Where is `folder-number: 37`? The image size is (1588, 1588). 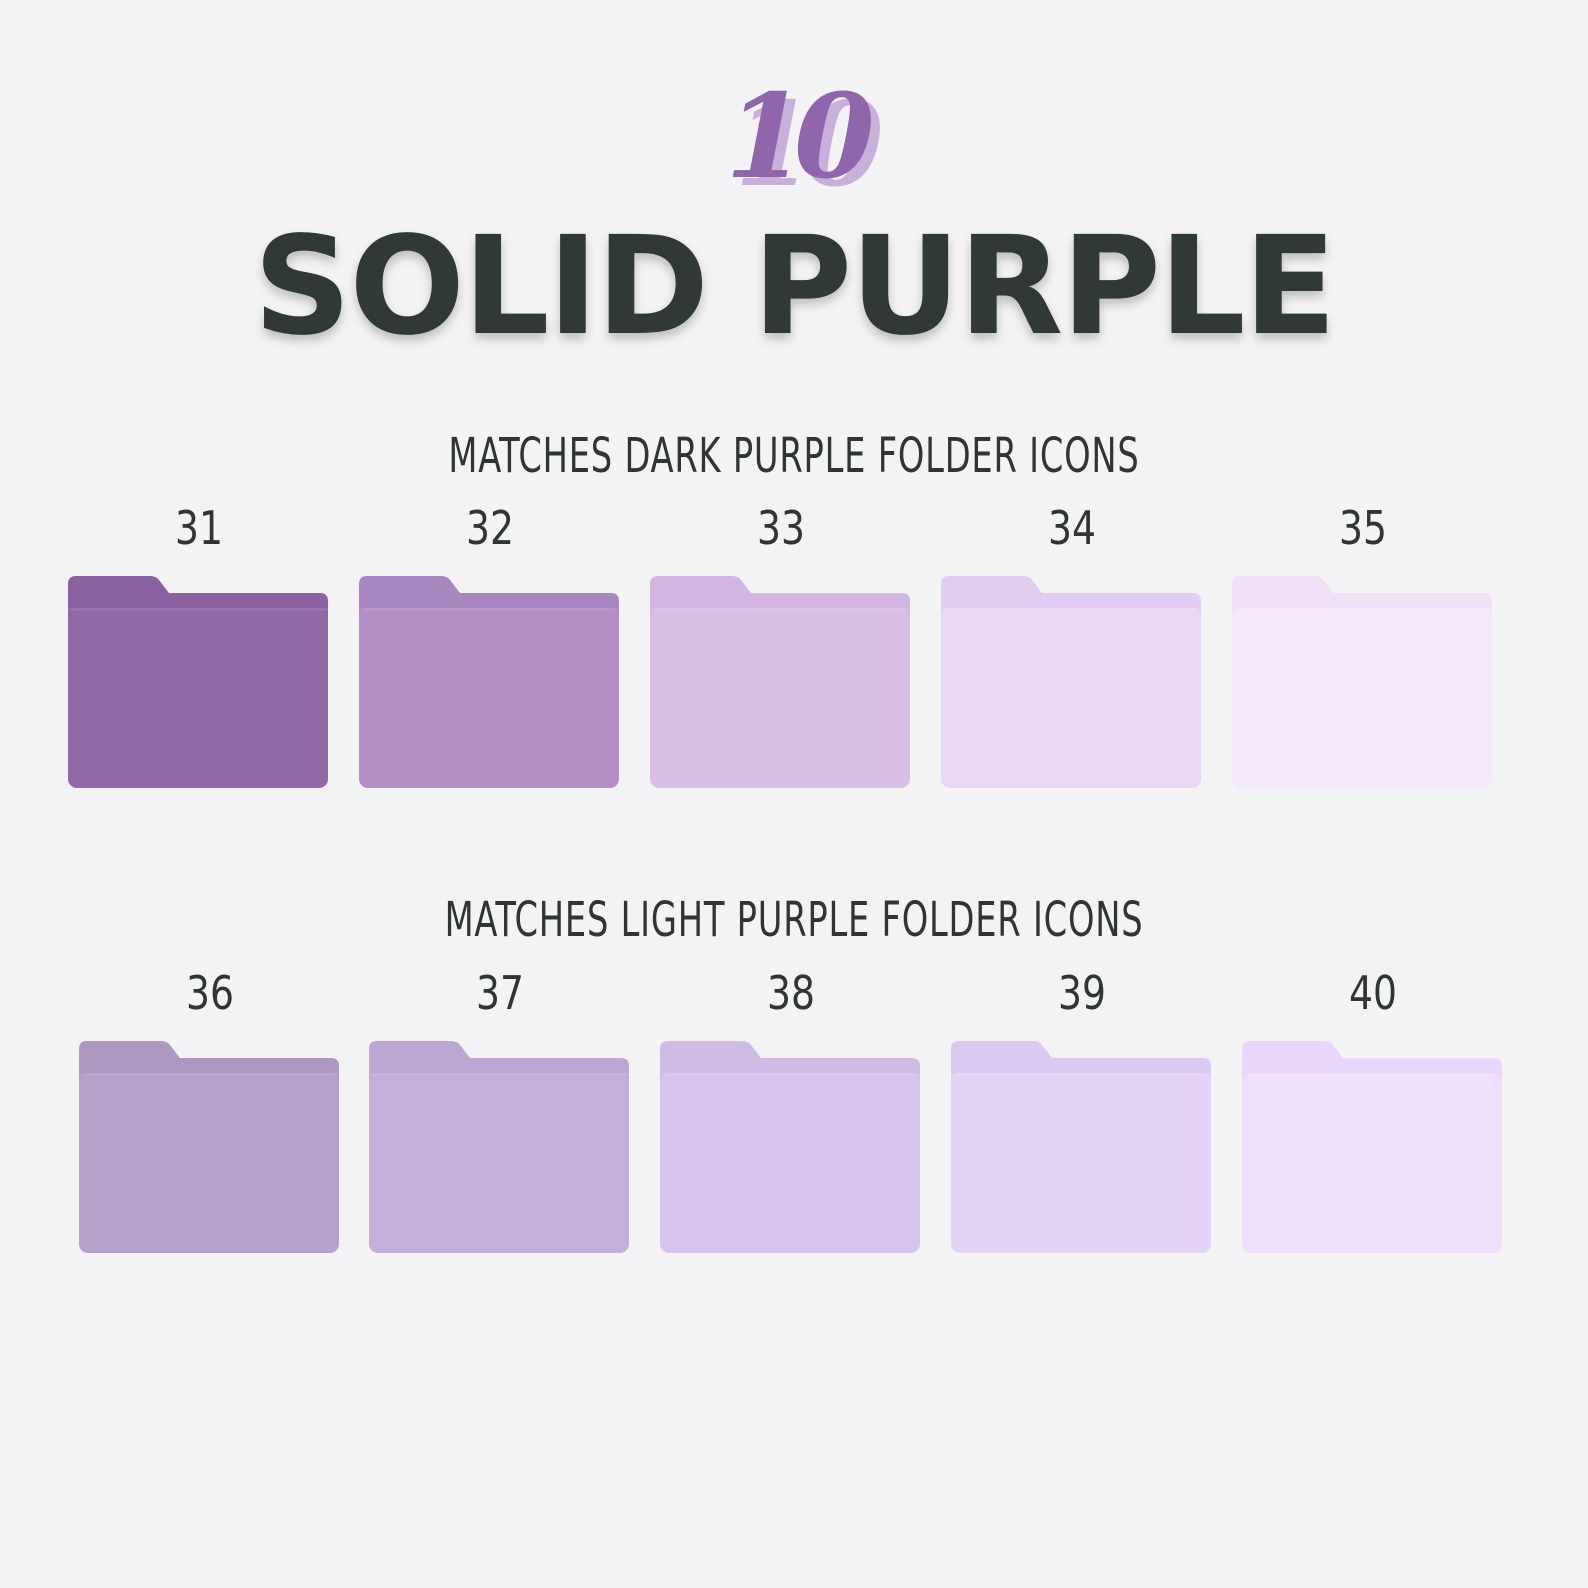 folder-number: 37 is located at coordinates (499, 993).